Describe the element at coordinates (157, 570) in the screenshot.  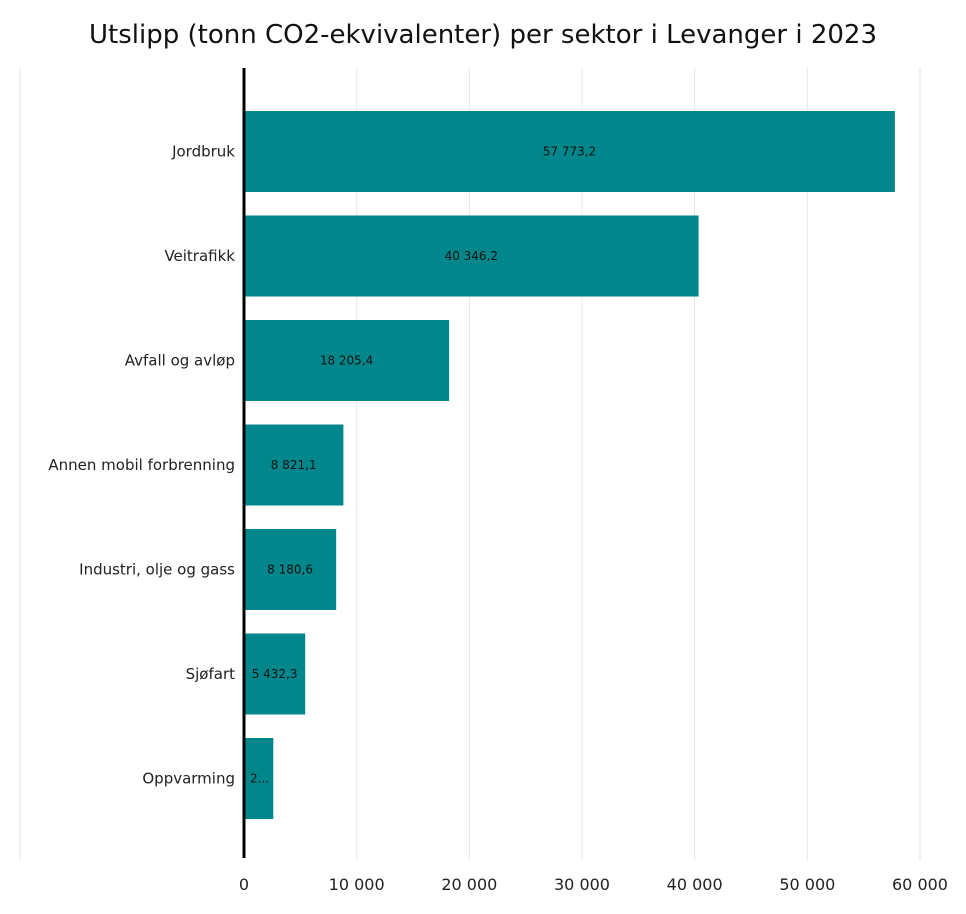
I see `category-label: Industri, olje og gass` at that location.